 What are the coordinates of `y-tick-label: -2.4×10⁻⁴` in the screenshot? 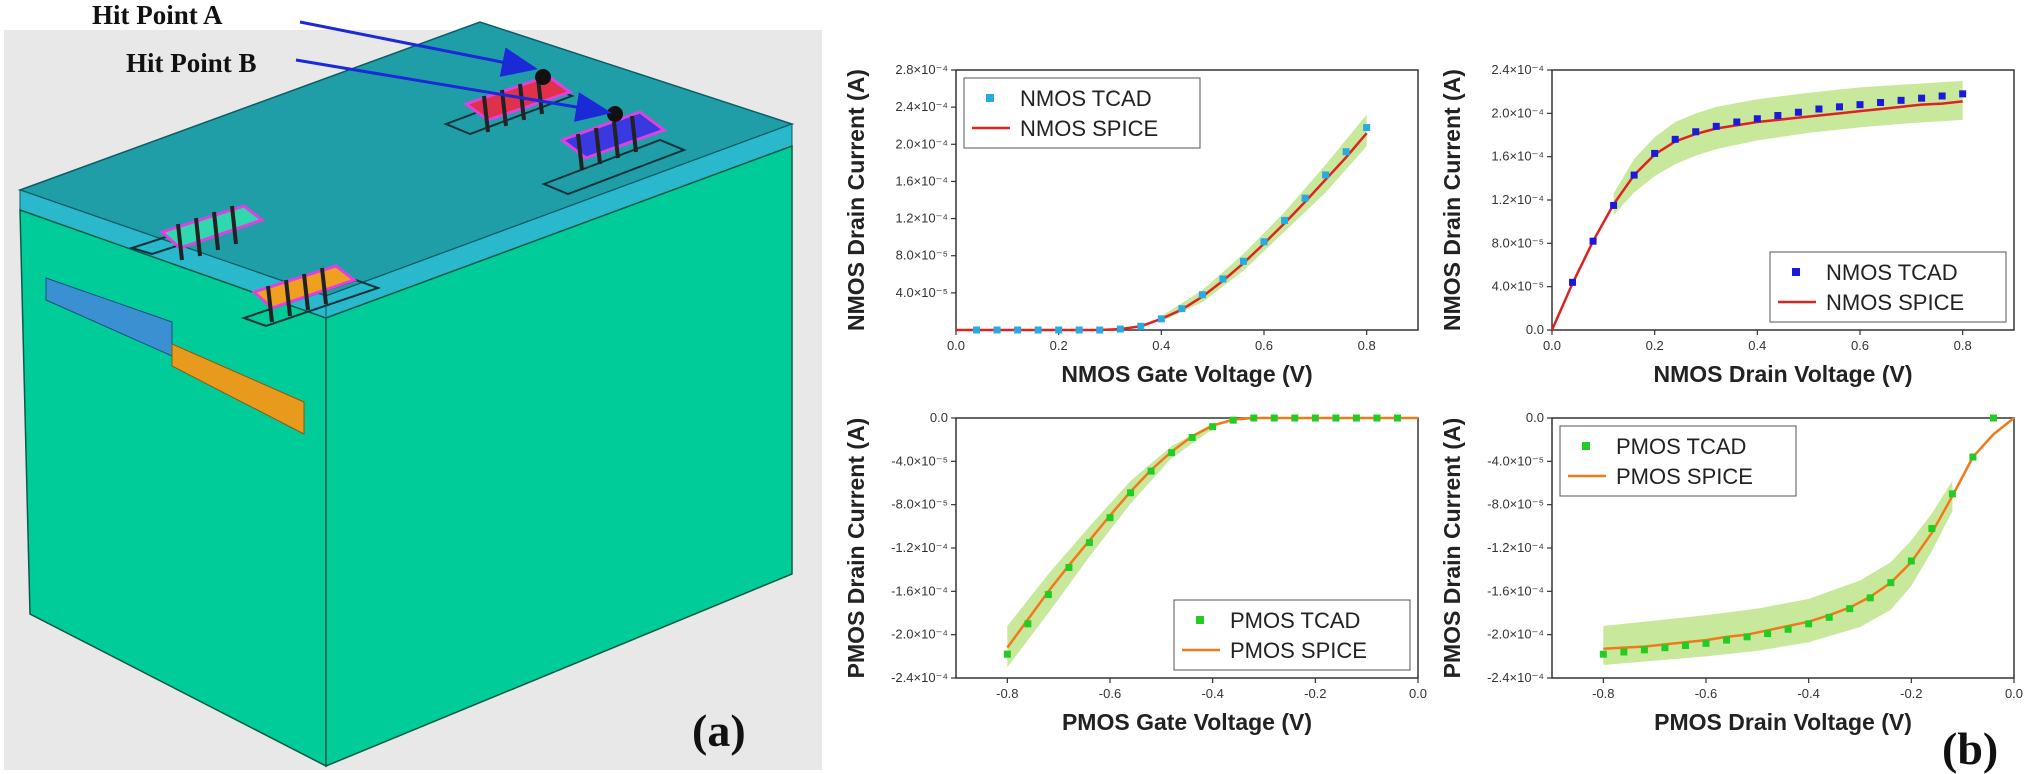 It's located at (1515, 677).